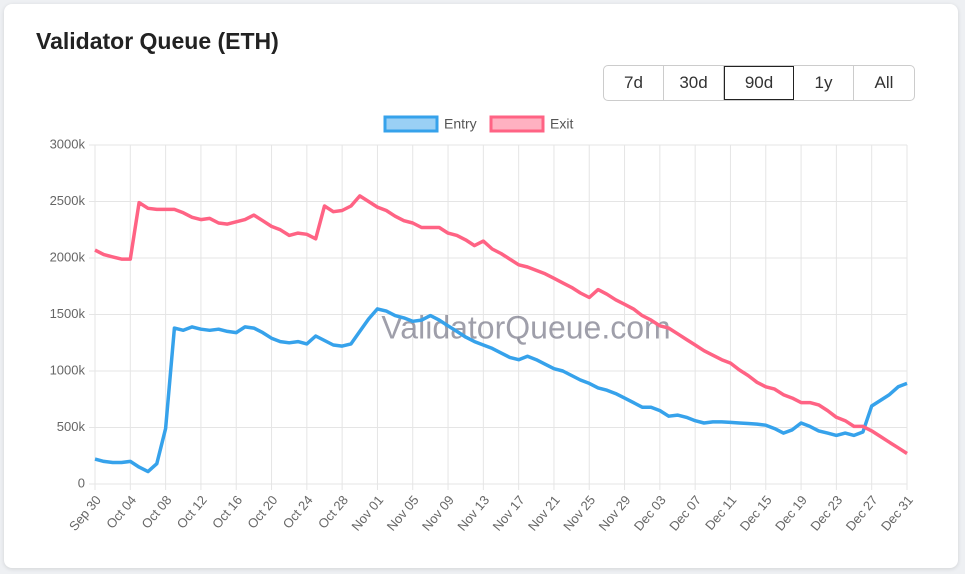 This screenshot has height=574, width=965. Describe the element at coordinates (824, 83) in the screenshot. I see `range-button: 1y` at that location.